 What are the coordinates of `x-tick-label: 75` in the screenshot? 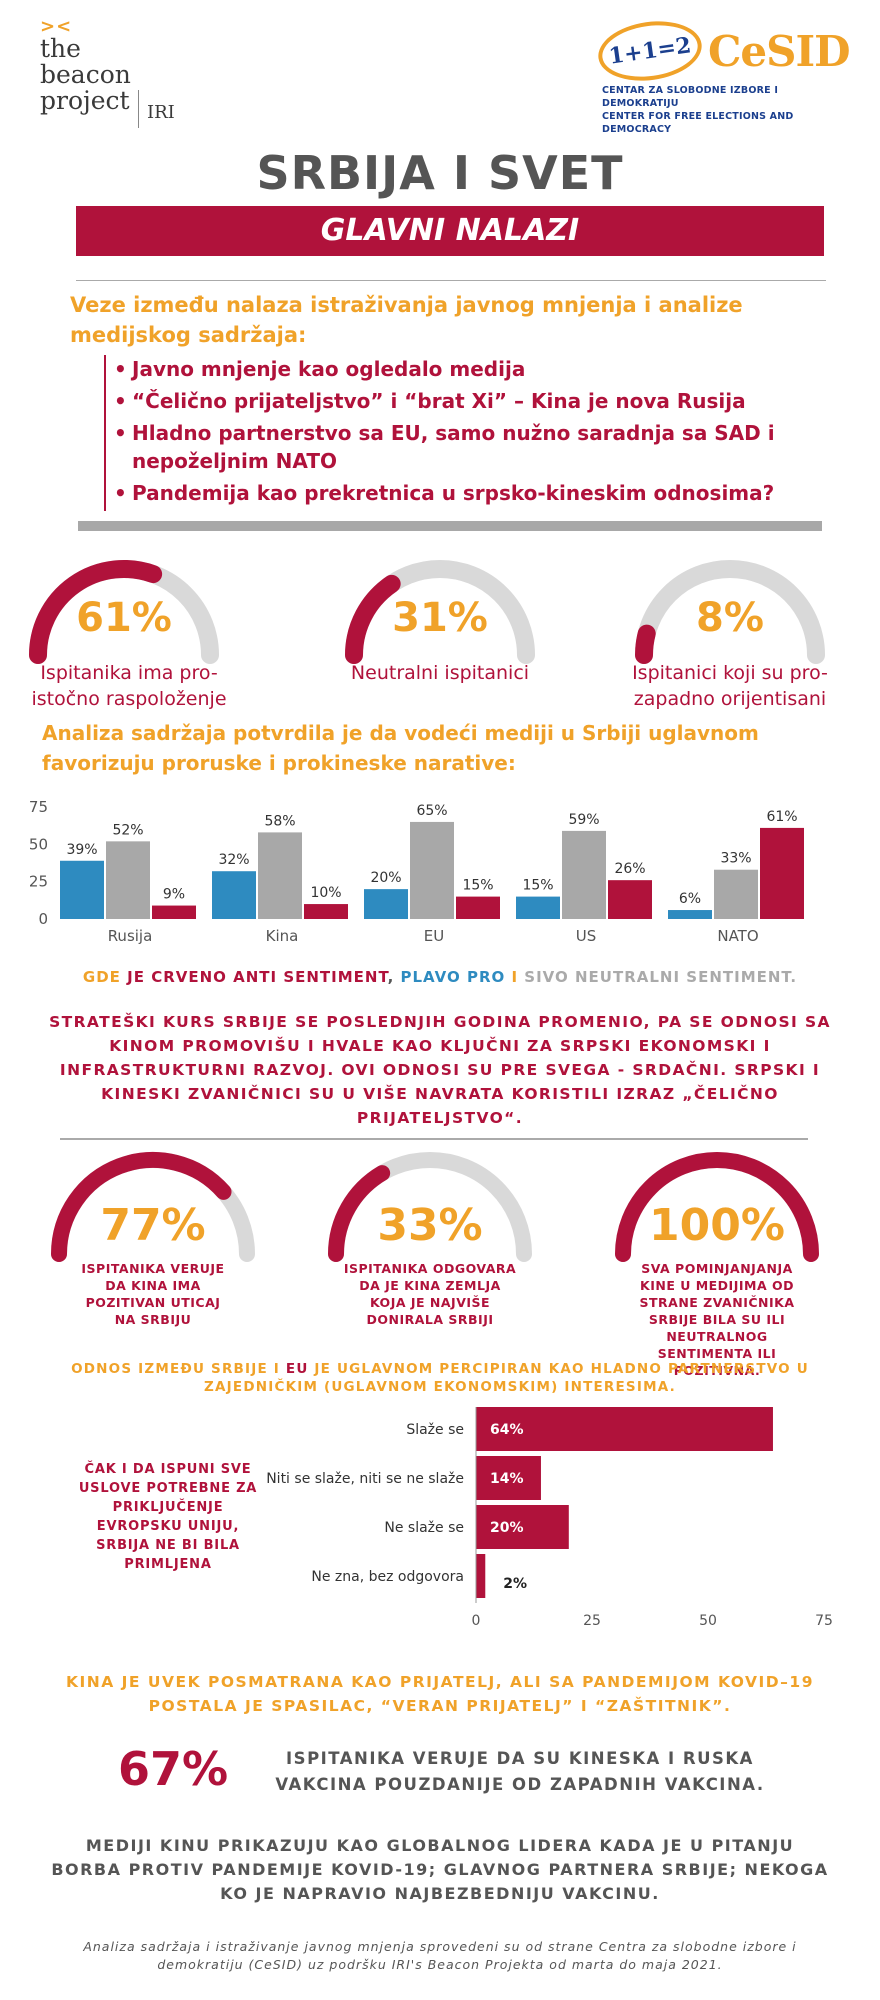 It's located at (824, 1621).